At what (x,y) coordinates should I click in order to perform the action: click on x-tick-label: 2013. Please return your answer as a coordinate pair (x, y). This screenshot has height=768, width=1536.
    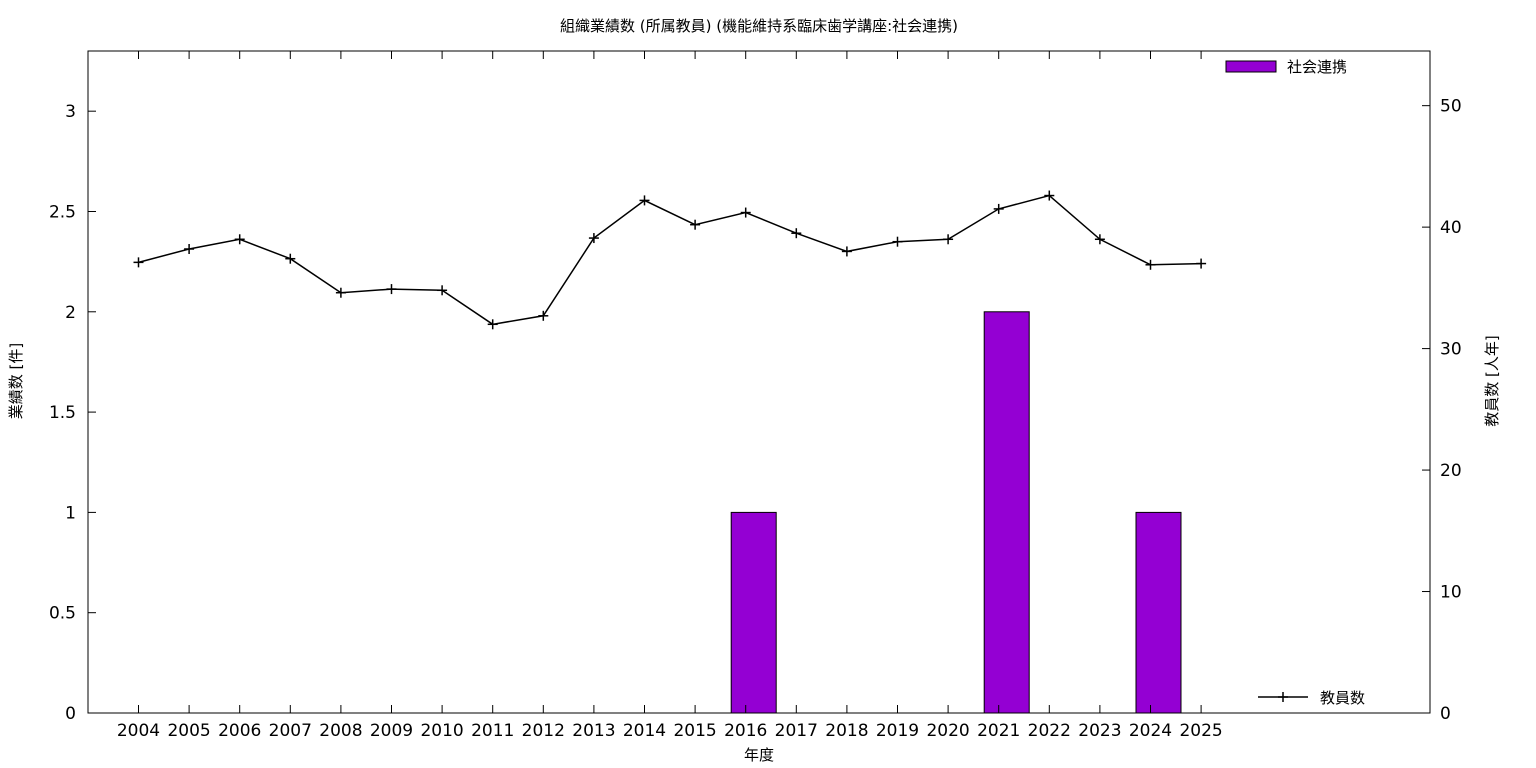
    Looking at the image, I should click on (593, 731).